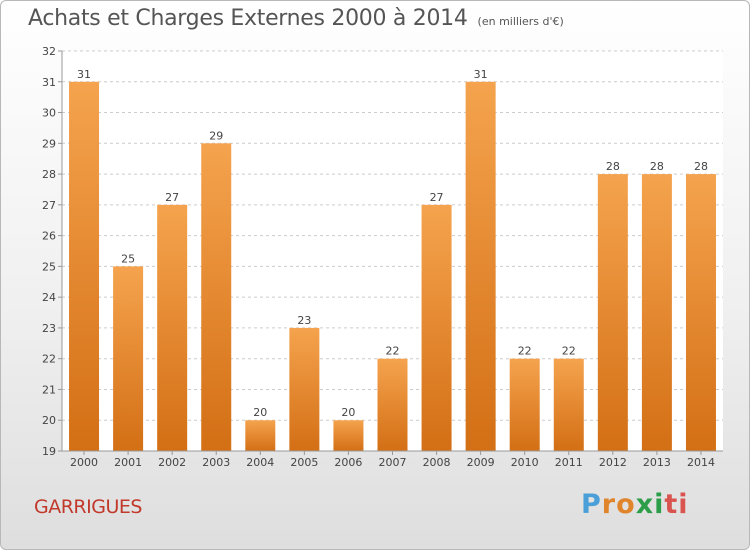 Image resolution: width=750 pixels, height=550 pixels. What do you see at coordinates (657, 462) in the screenshot?
I see `x-tick-label: 2013` at bounding box center [657, 462].